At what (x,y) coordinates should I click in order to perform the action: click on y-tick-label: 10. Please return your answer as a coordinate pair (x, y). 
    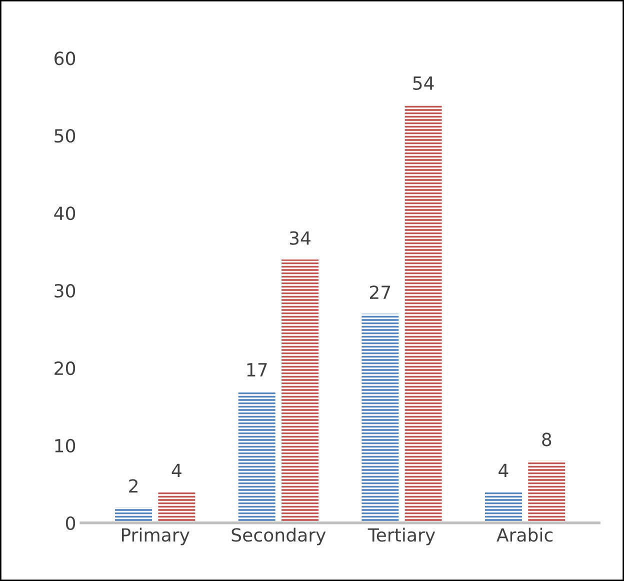
    Looking at the image, I should click on (65, 445).